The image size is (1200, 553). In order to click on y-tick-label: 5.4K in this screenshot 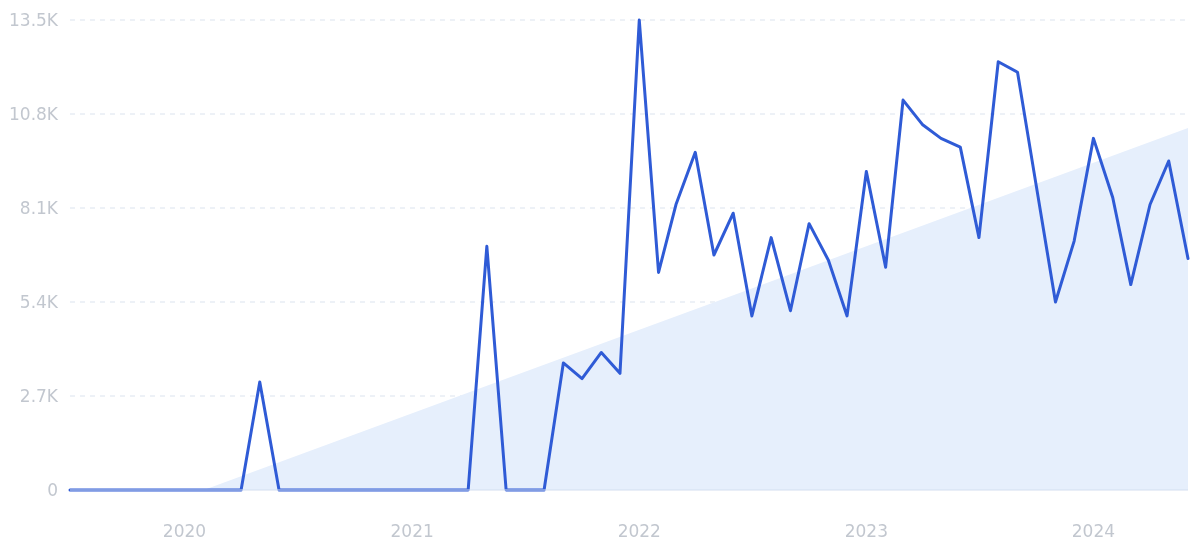, I will do `click(39, 301)`.